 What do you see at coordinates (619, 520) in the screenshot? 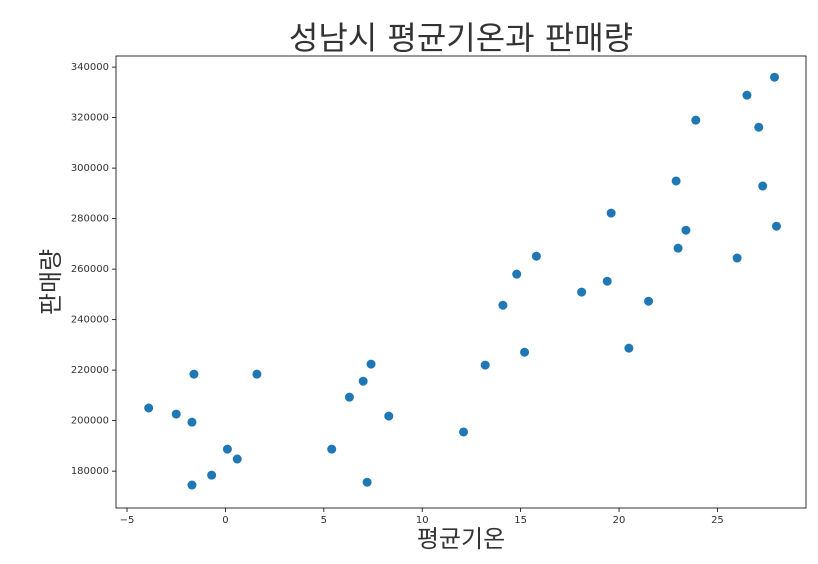
I see `x-tick-label: 20` at bounding box center [619, 520].